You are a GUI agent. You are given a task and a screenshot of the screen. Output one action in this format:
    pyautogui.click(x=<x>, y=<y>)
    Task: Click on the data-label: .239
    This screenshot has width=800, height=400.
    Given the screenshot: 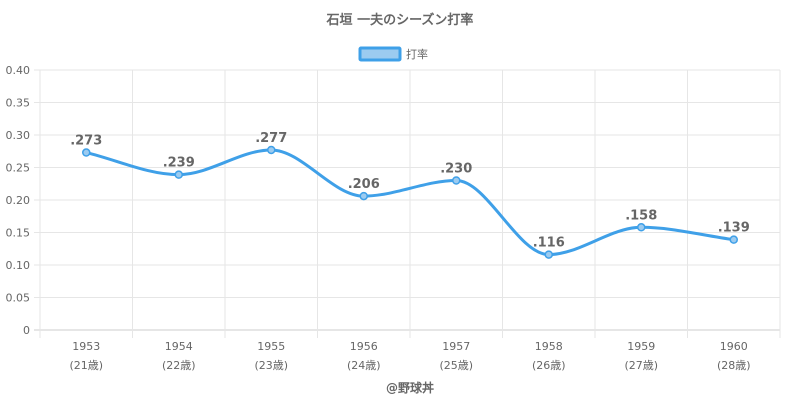 What is the action you would take?
    pyautogui.click(x=179, y=163)
    